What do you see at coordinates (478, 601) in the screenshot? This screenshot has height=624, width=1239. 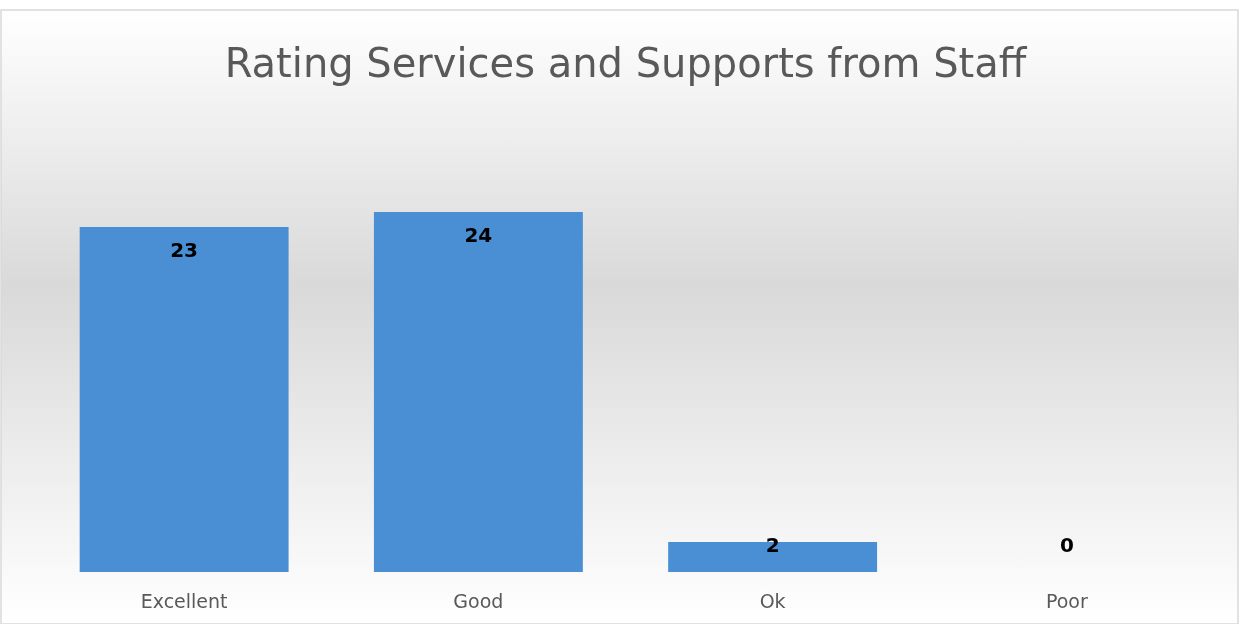 I see `x-tick-label: Good` at bounding box center [478, 601].